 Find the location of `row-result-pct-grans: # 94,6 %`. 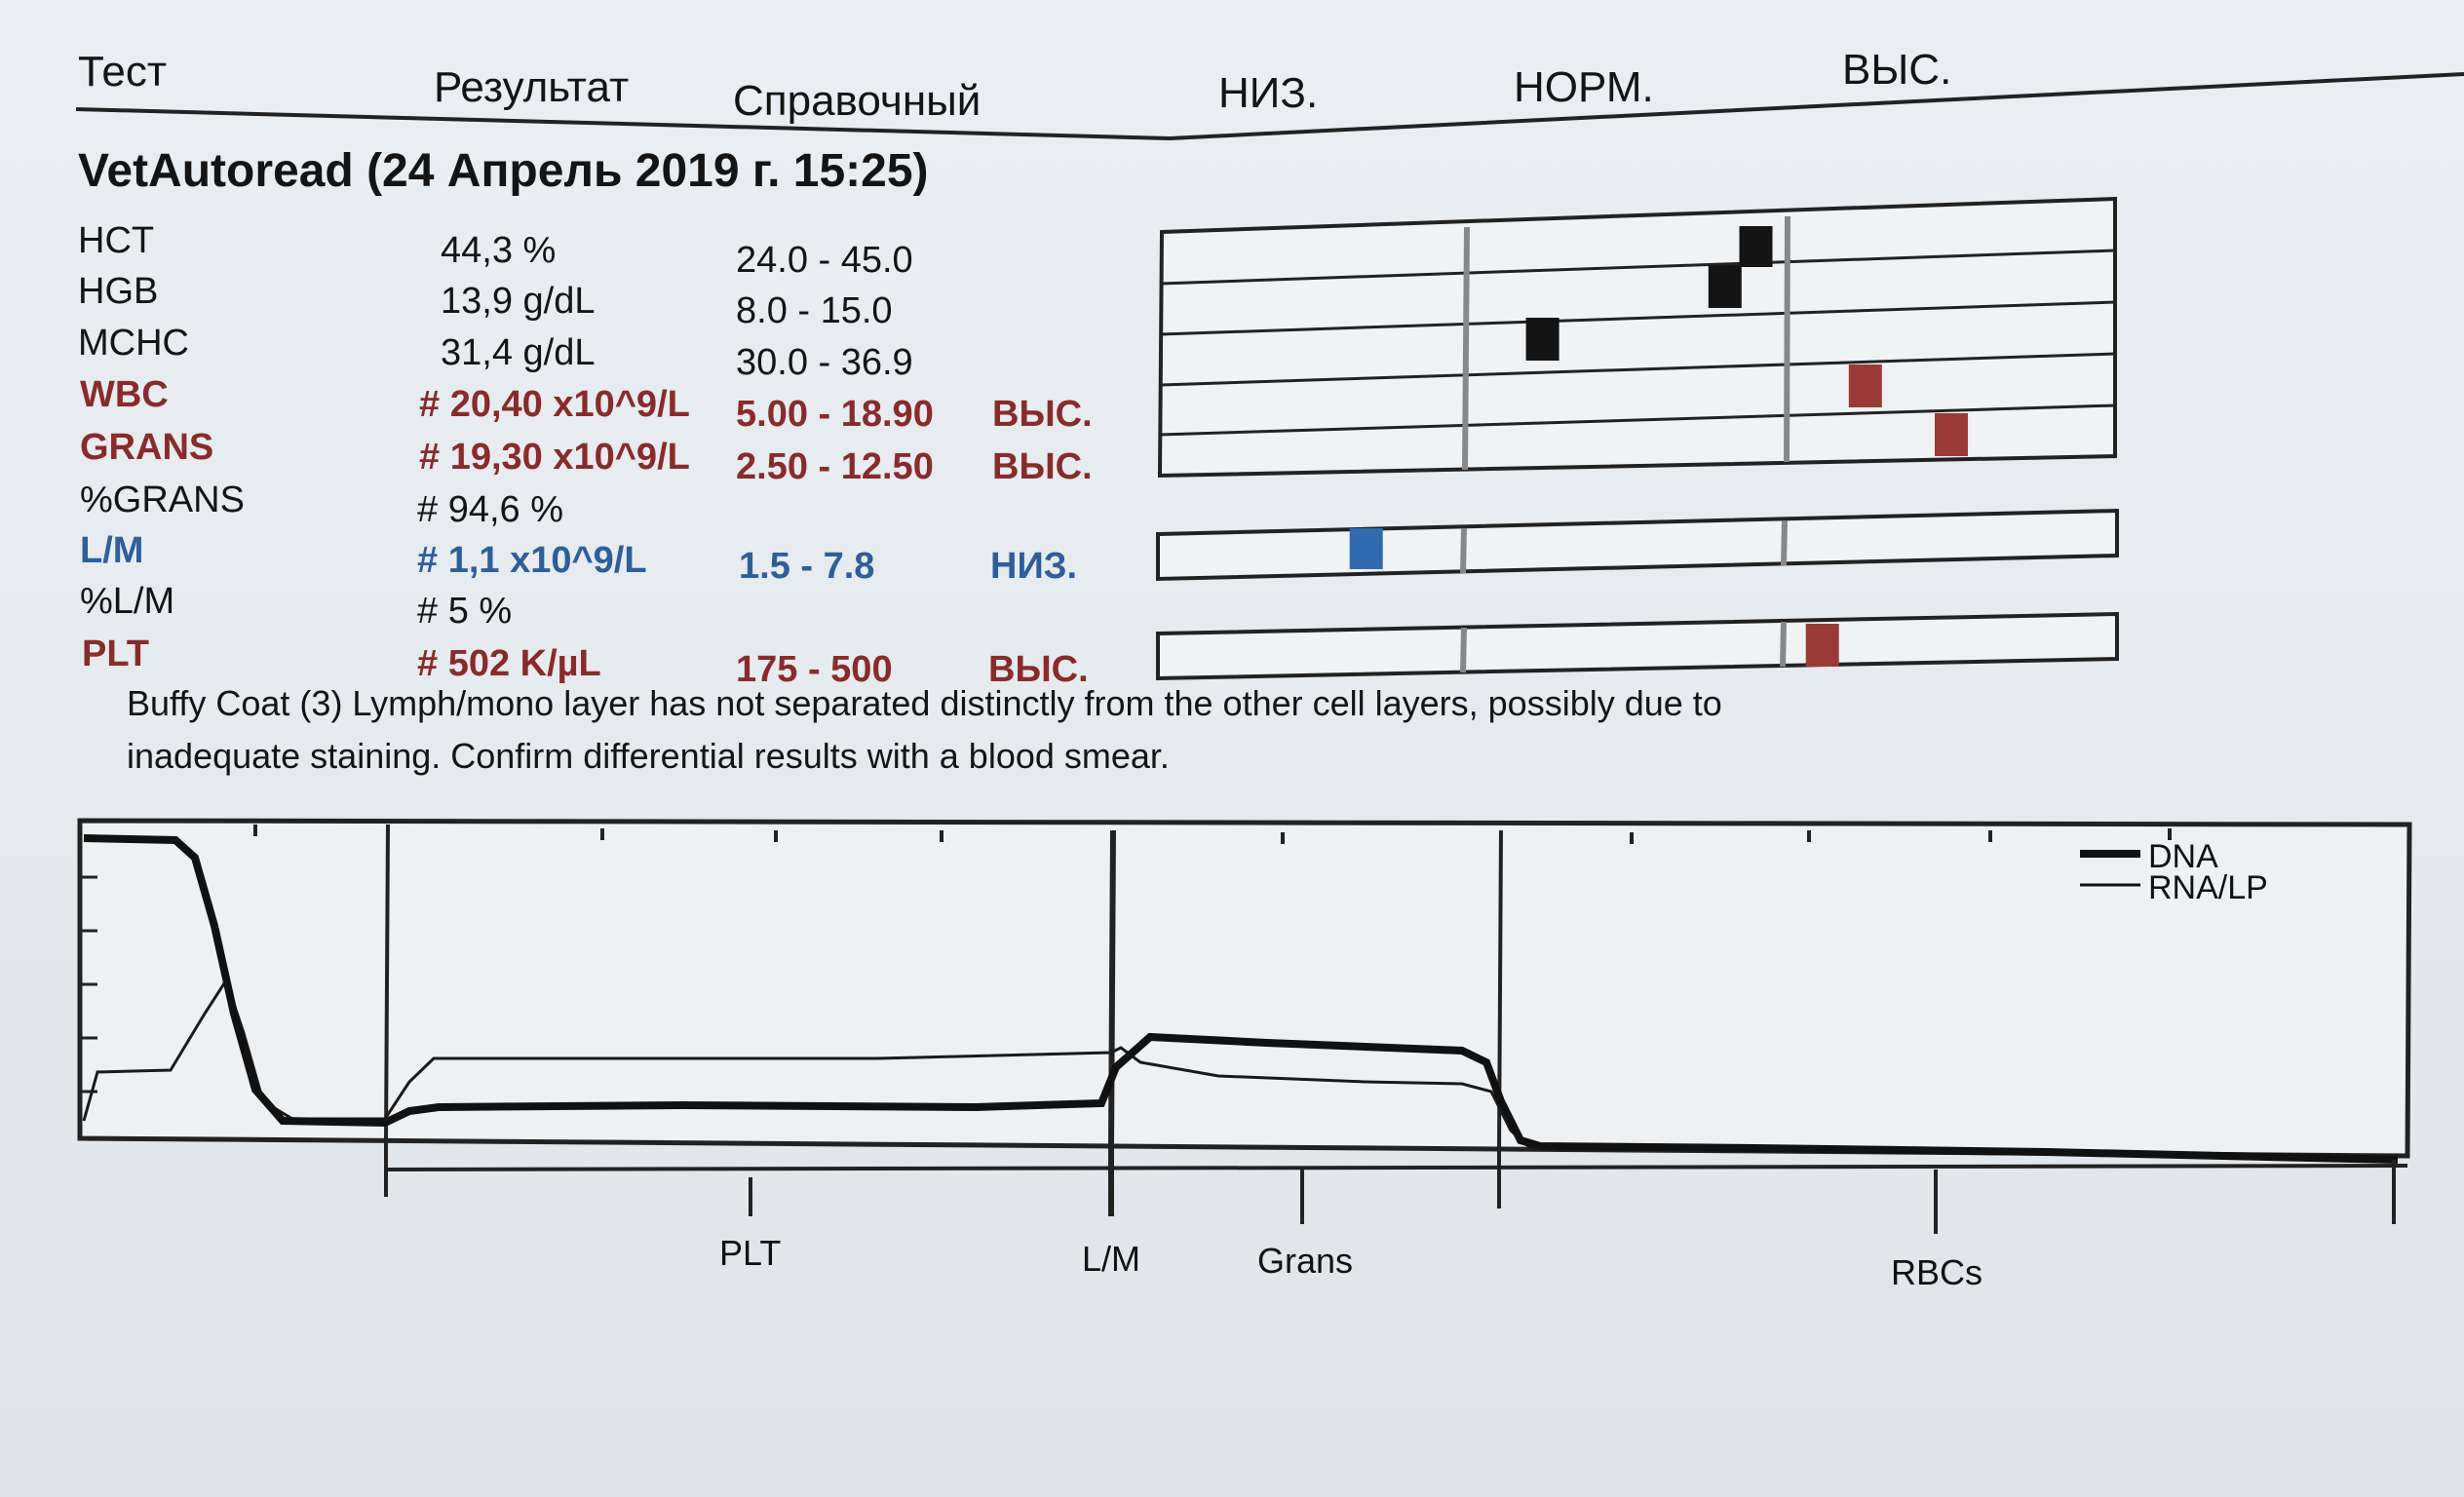

row-result-pct-grans: # 94,6 % is located at coordinates (490, 509).